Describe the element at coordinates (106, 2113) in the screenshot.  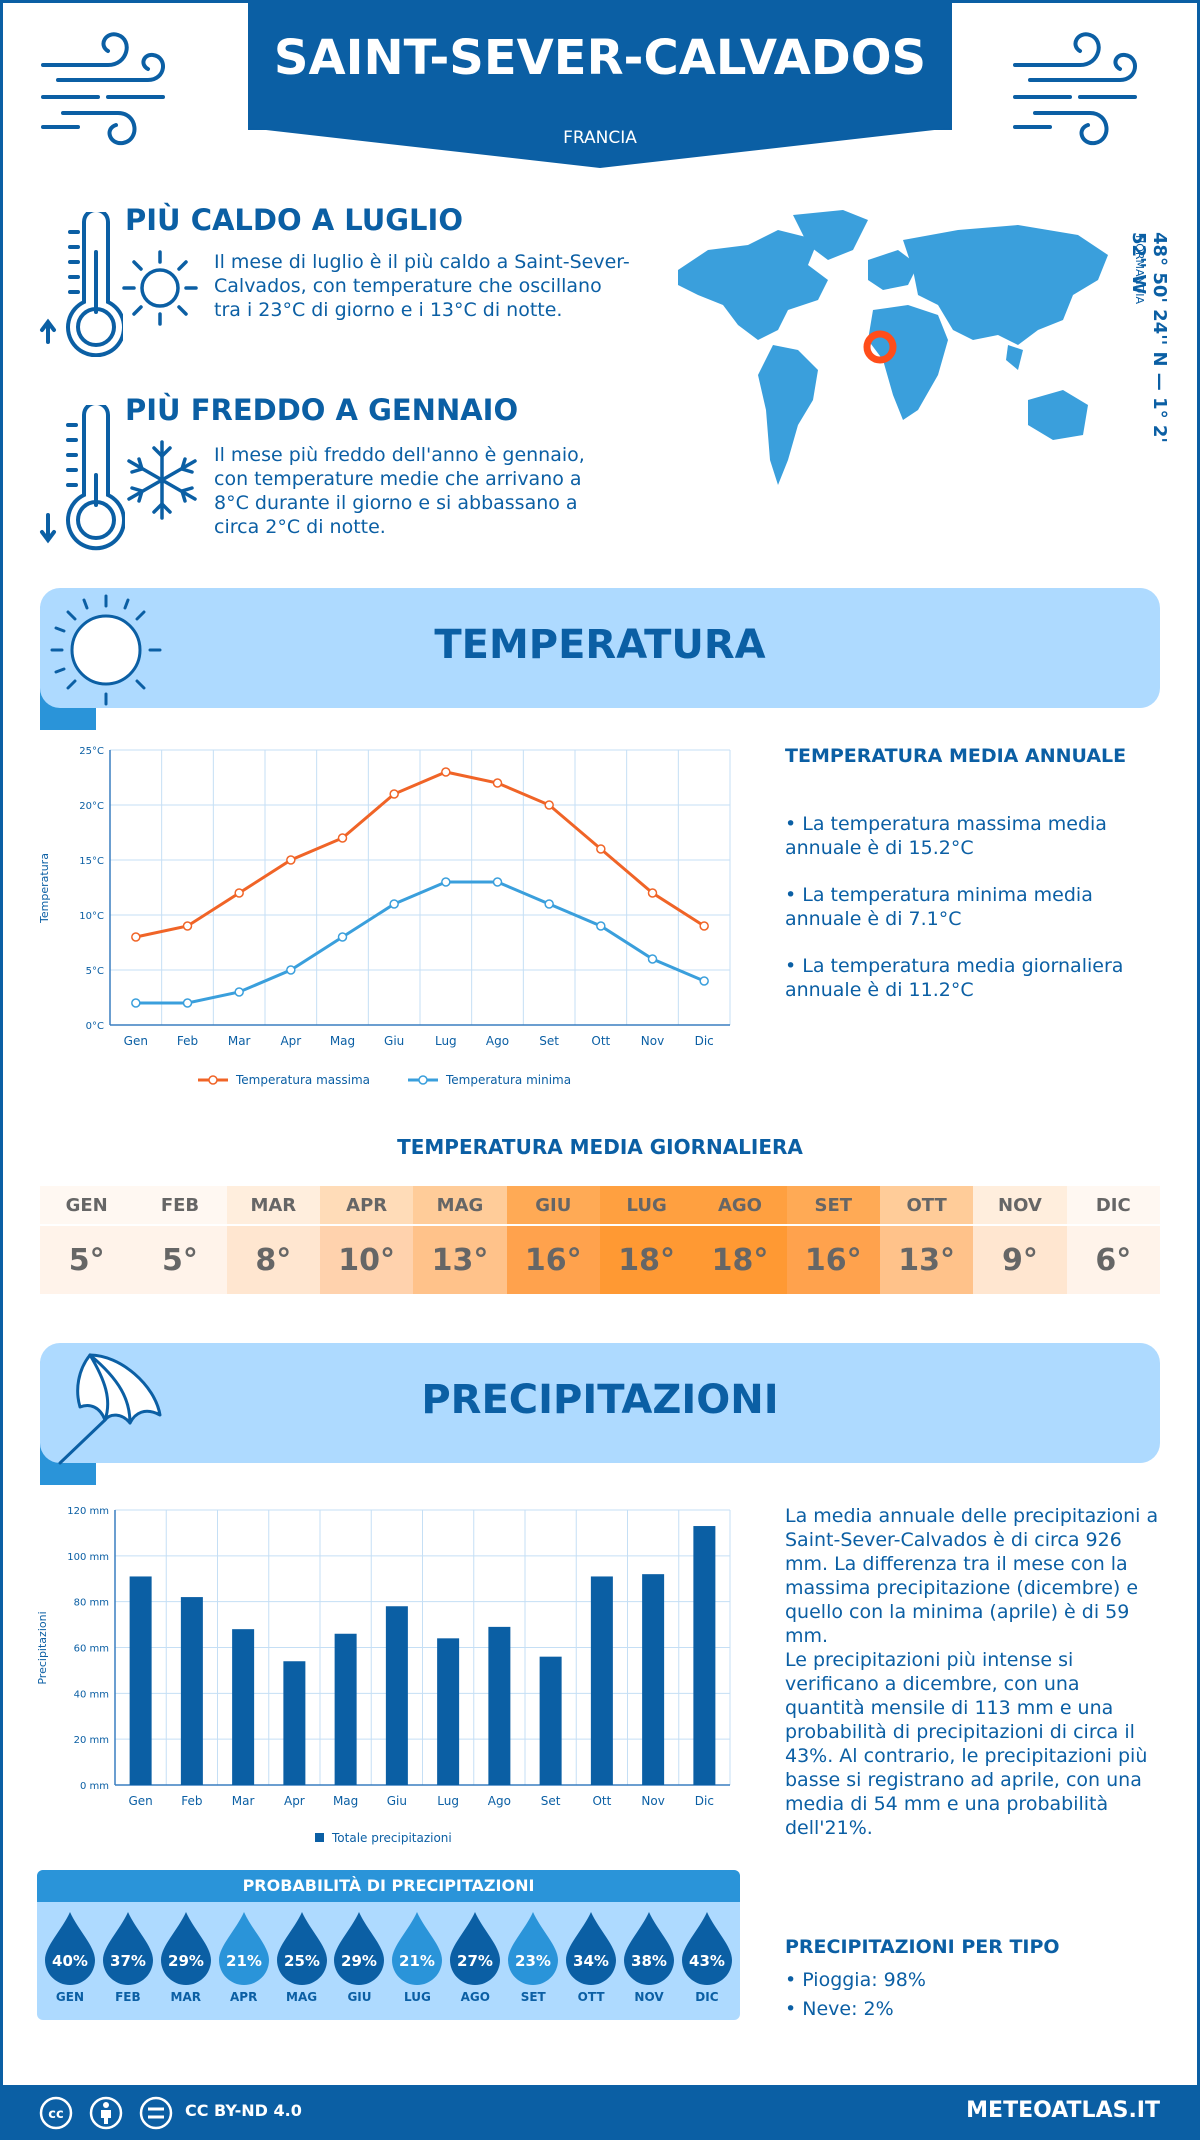
I see `license-icons: cc` at that location.